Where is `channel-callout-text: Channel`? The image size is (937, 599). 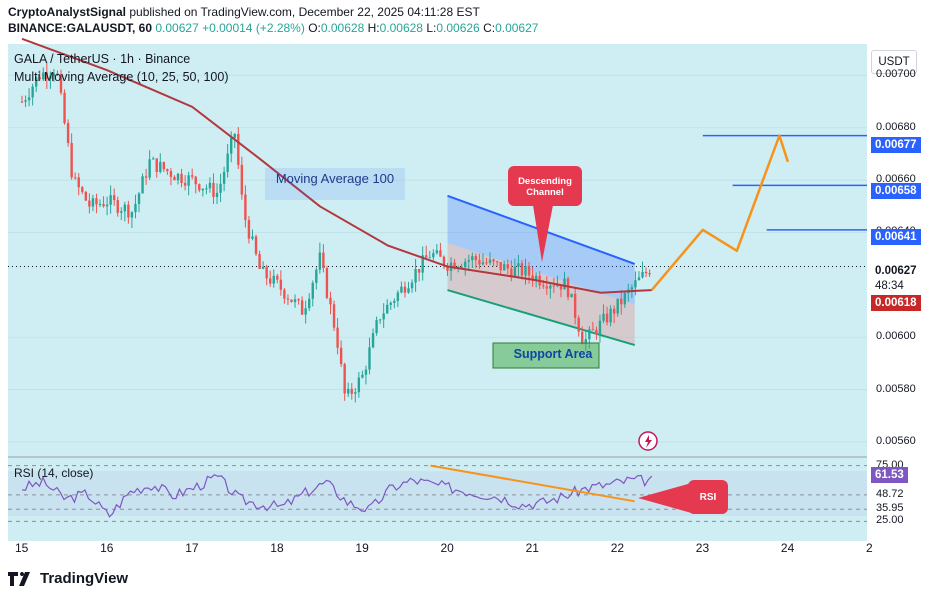
channel-callout-text: Channel is located at coordinates (544, 192).